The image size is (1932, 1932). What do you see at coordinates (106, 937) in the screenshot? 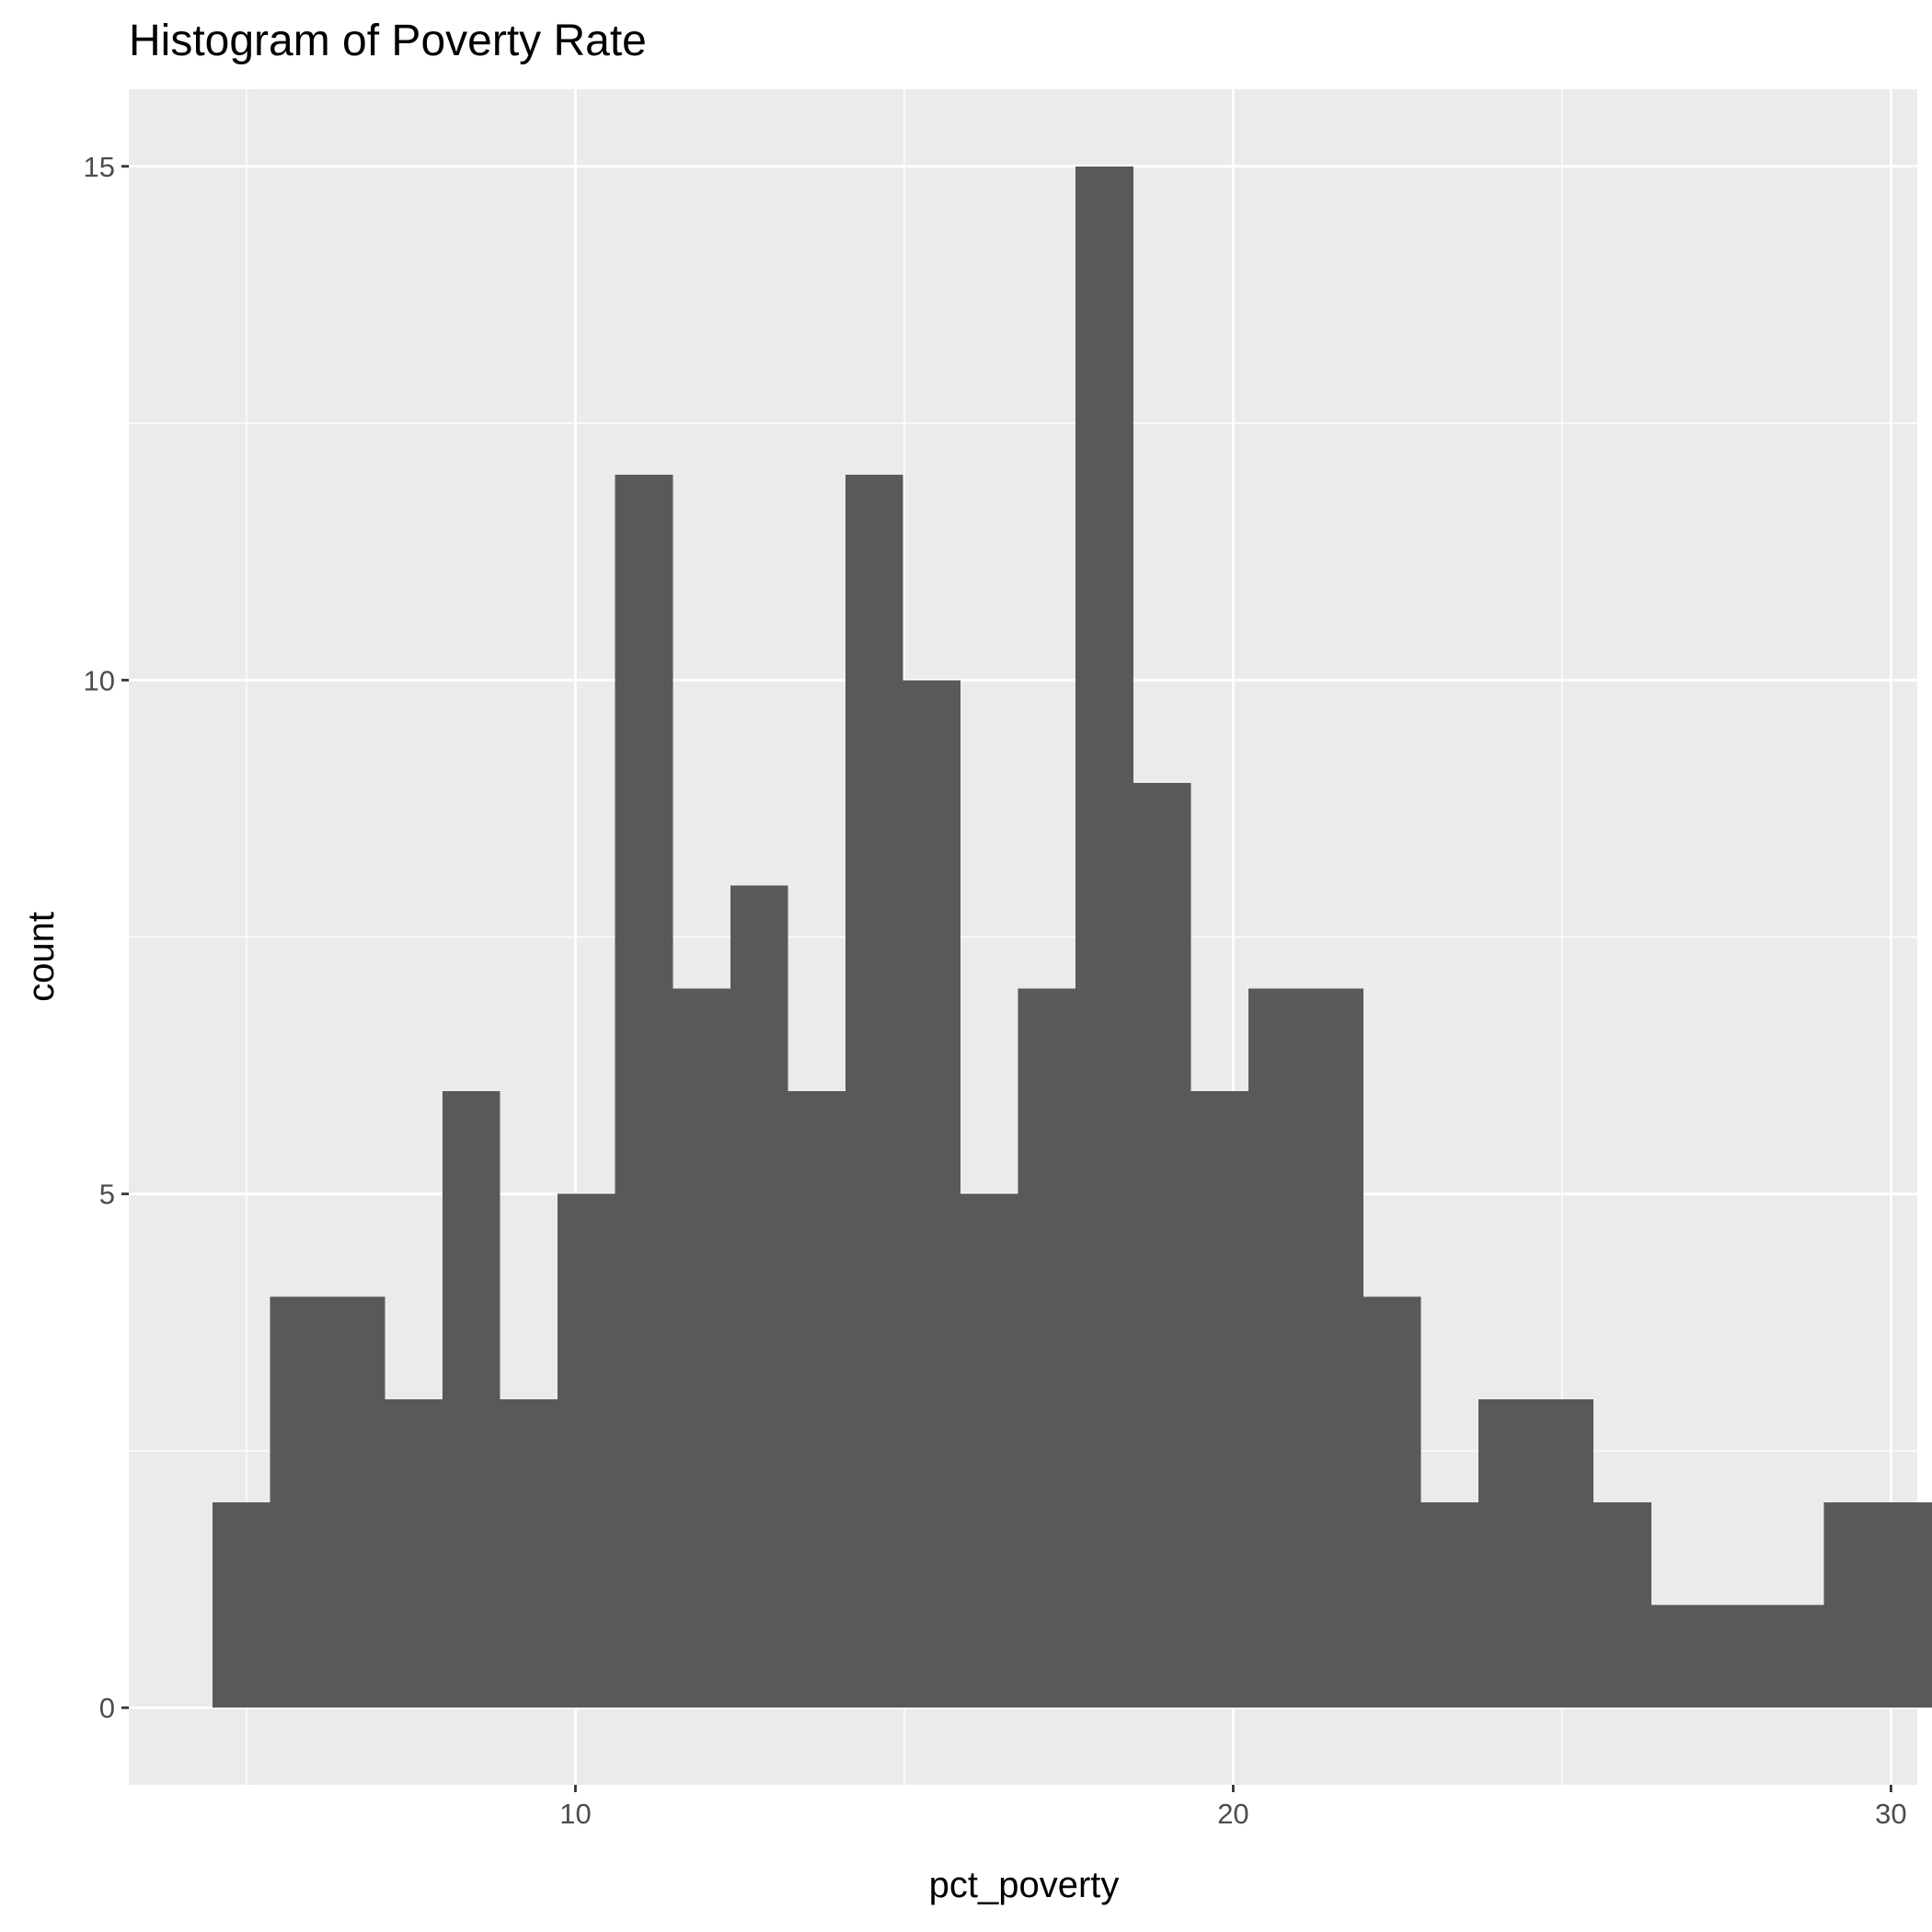
I see `y-axis: 0 5 10 15` at bounding box center [106, 937].